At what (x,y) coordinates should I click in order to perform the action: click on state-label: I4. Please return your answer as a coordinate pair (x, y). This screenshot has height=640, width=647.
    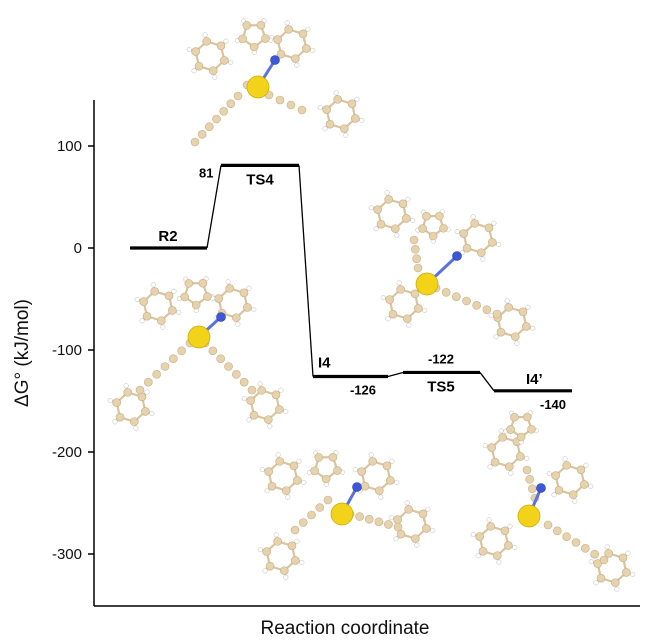
    Looking at the image, I should click on (324, 363).